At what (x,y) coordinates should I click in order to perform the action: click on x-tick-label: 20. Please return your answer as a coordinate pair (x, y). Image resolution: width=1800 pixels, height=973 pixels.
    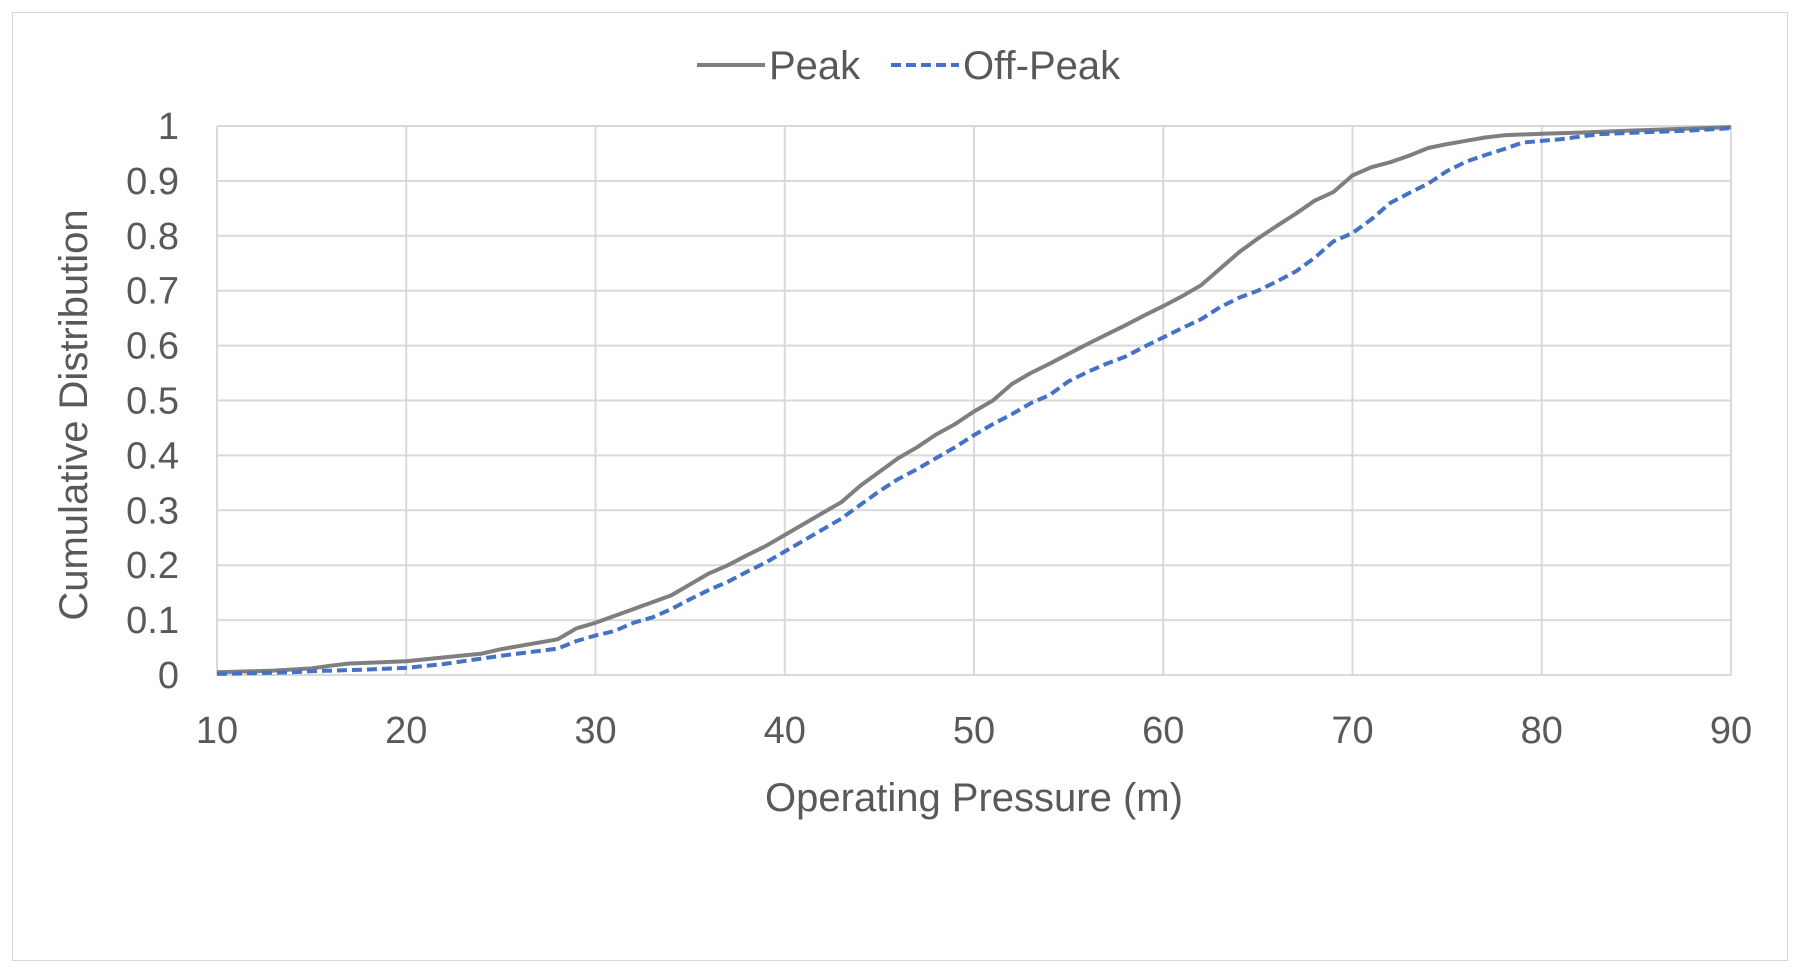
    Looking at the image, I should click on (406, 731).